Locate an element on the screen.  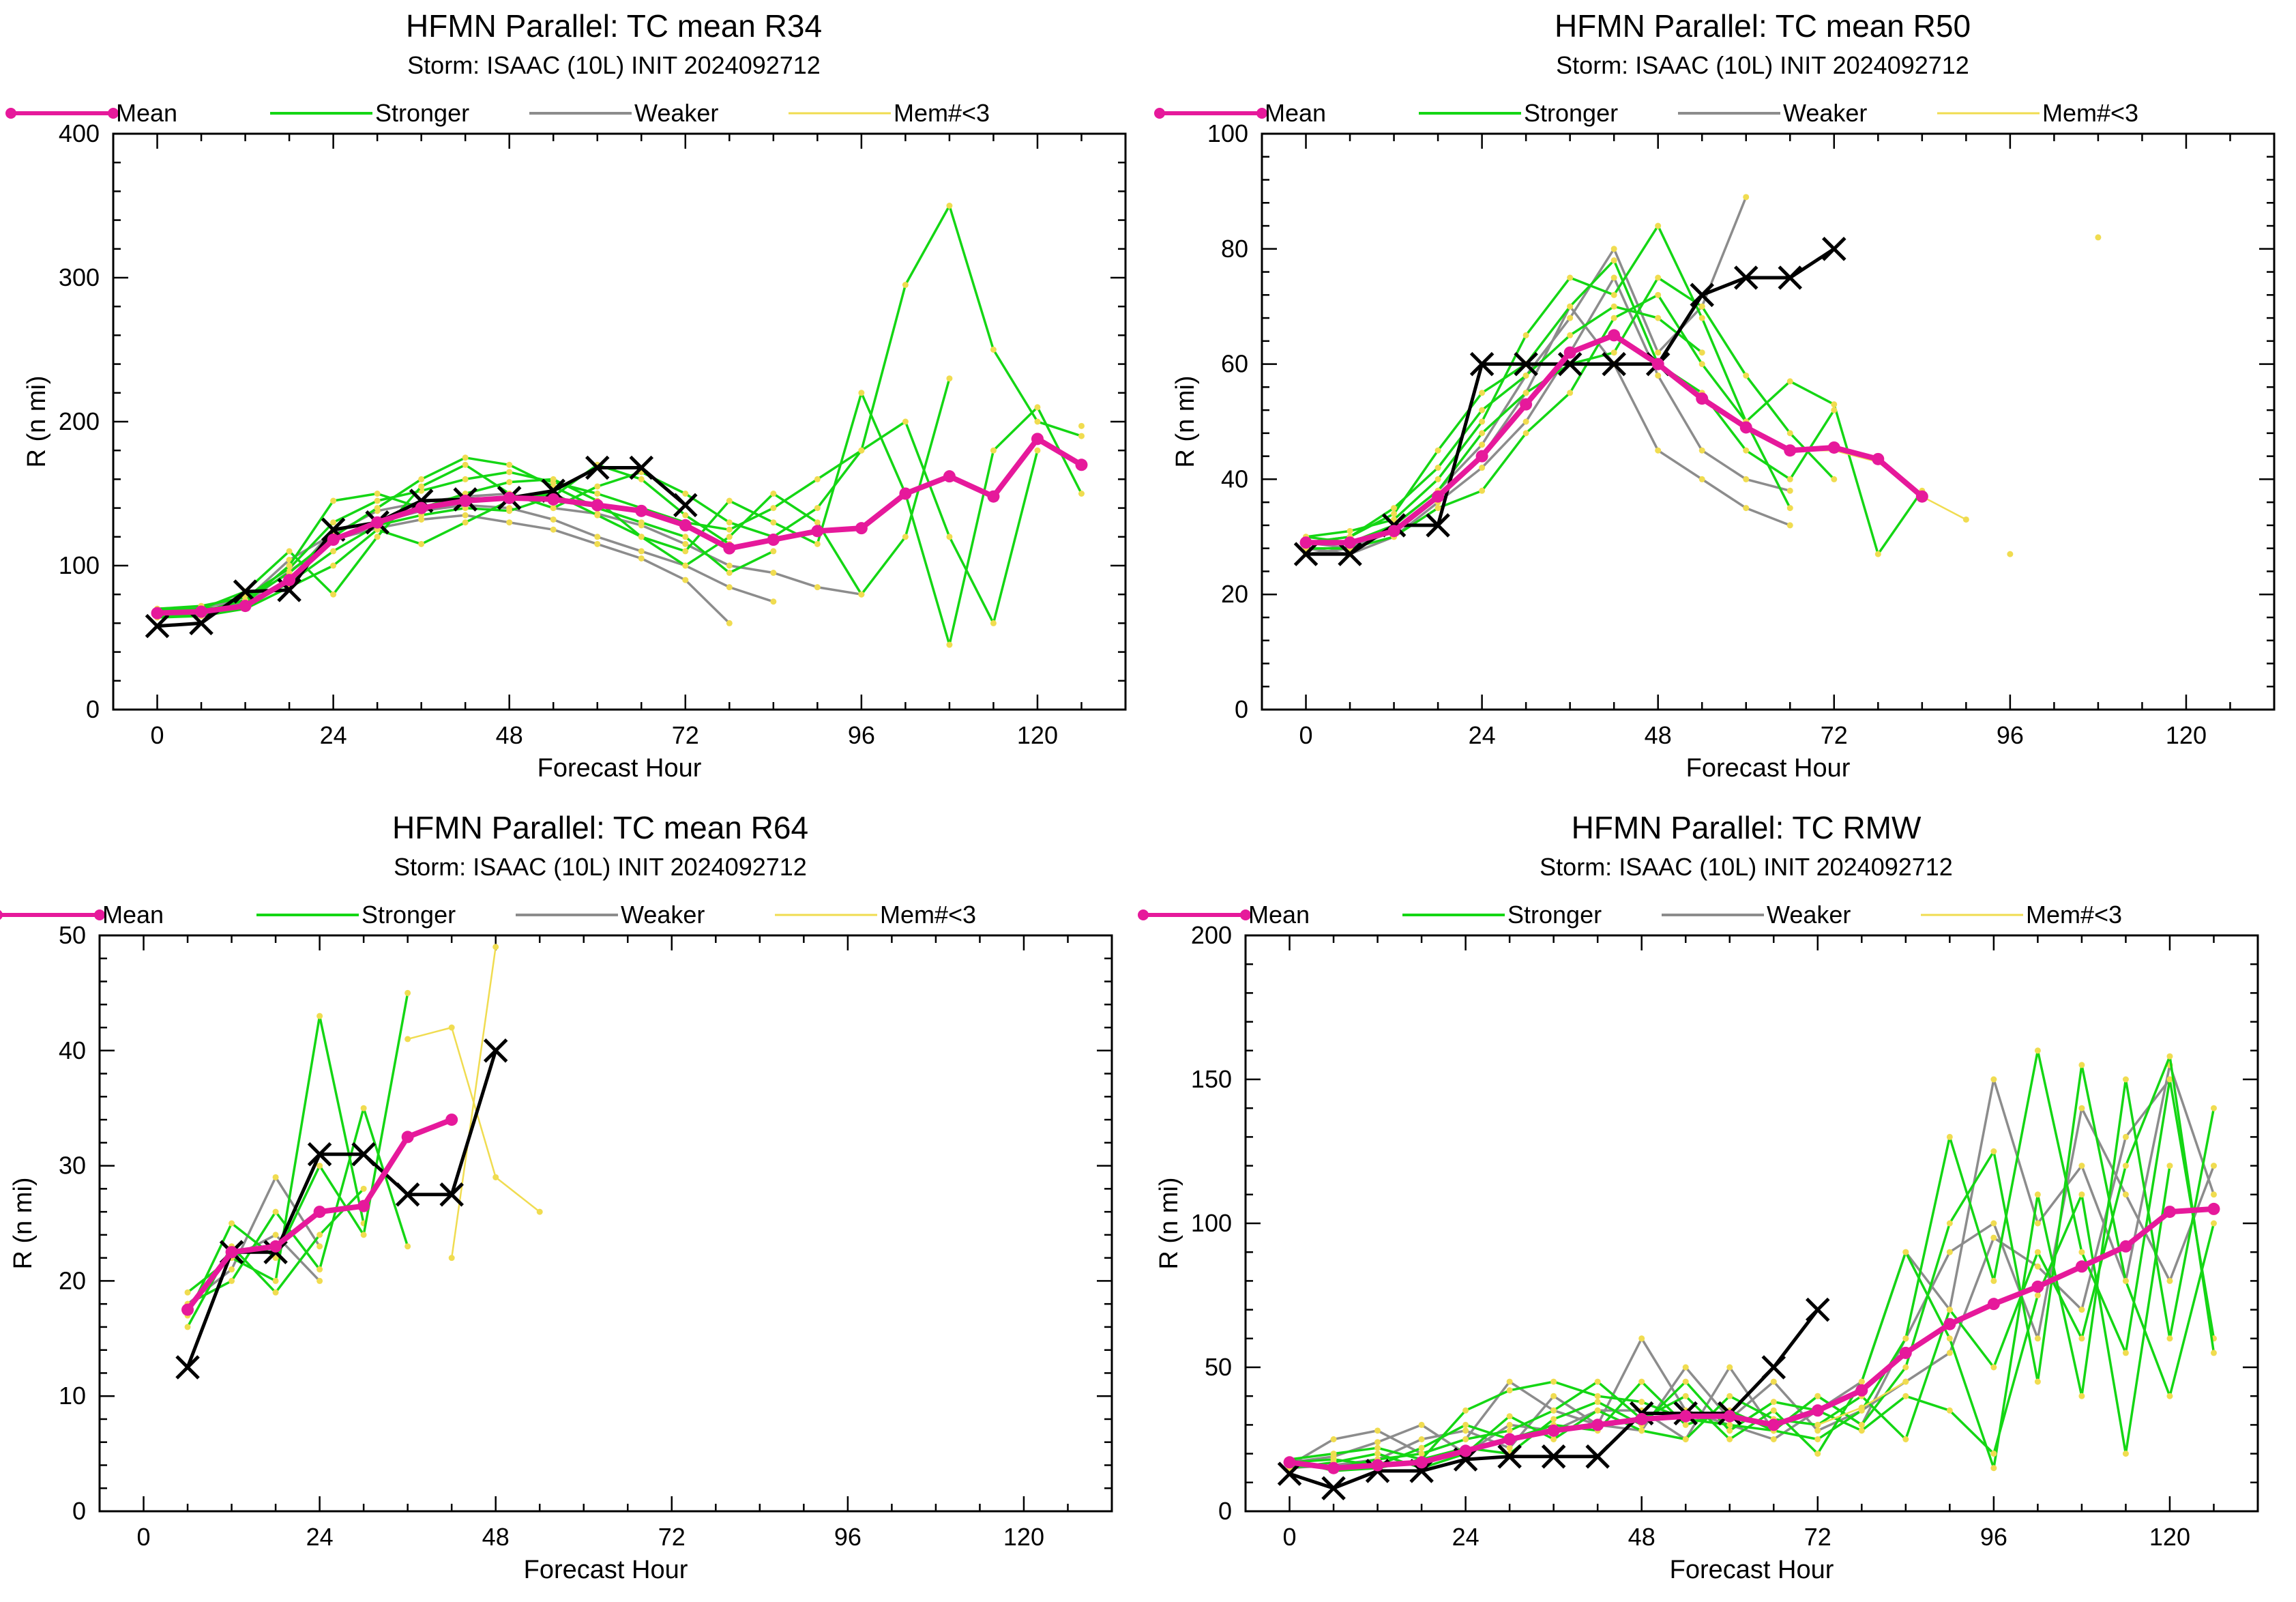
y-axis-label: R (n mi) is located at coordinates (37, 421).